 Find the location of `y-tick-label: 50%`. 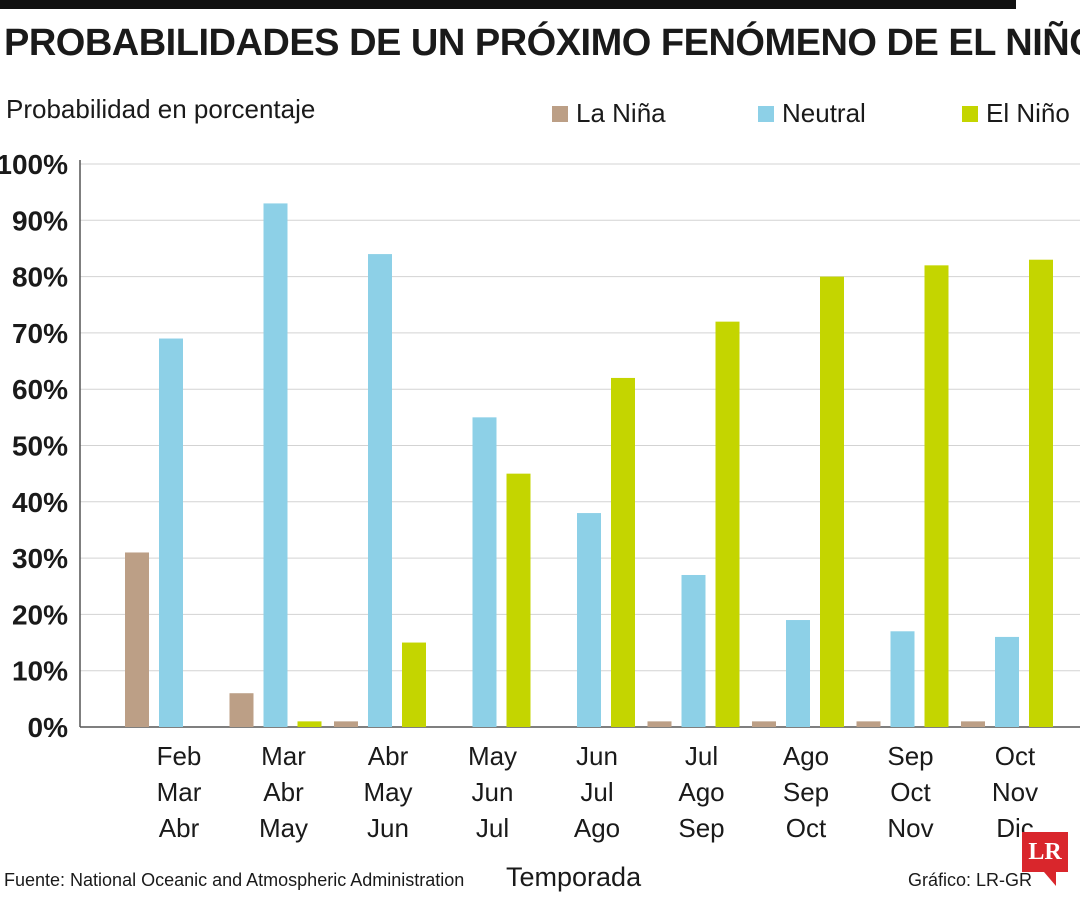

y-tick-label: 50% is located at coordinates (40, 446).